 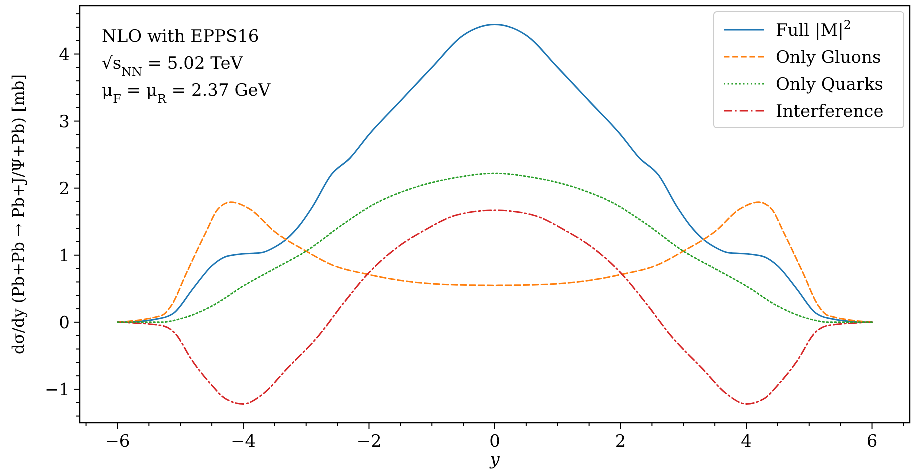 I want to click on x-tick-label: −2, so click(x=369, y=442).